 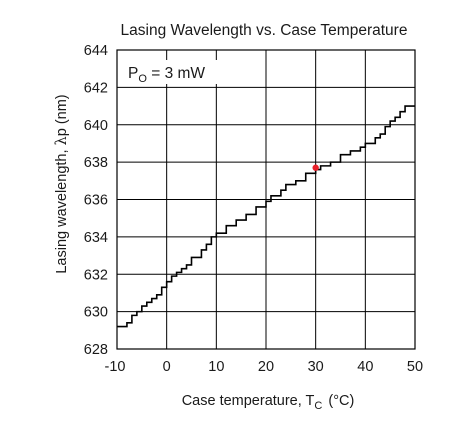 I want to click on y-axis-ticks: 628 630 632 634 636 638 640 642 644, so click(x=96, y=200).